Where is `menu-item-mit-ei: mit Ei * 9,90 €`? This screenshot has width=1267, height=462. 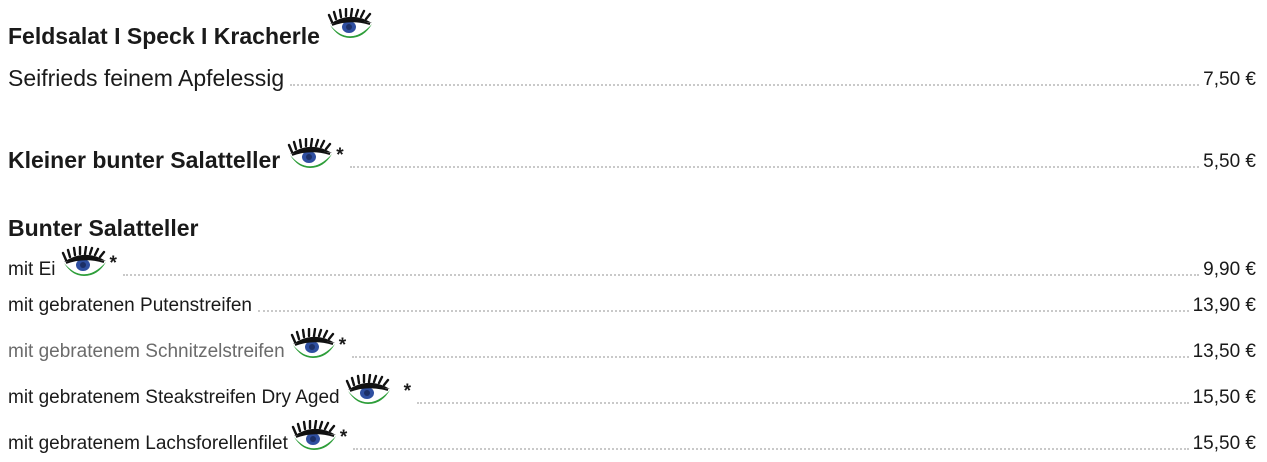
menu-item-mit-ei: mit Ei * 9,90 € is located at coordinates (632, 264).